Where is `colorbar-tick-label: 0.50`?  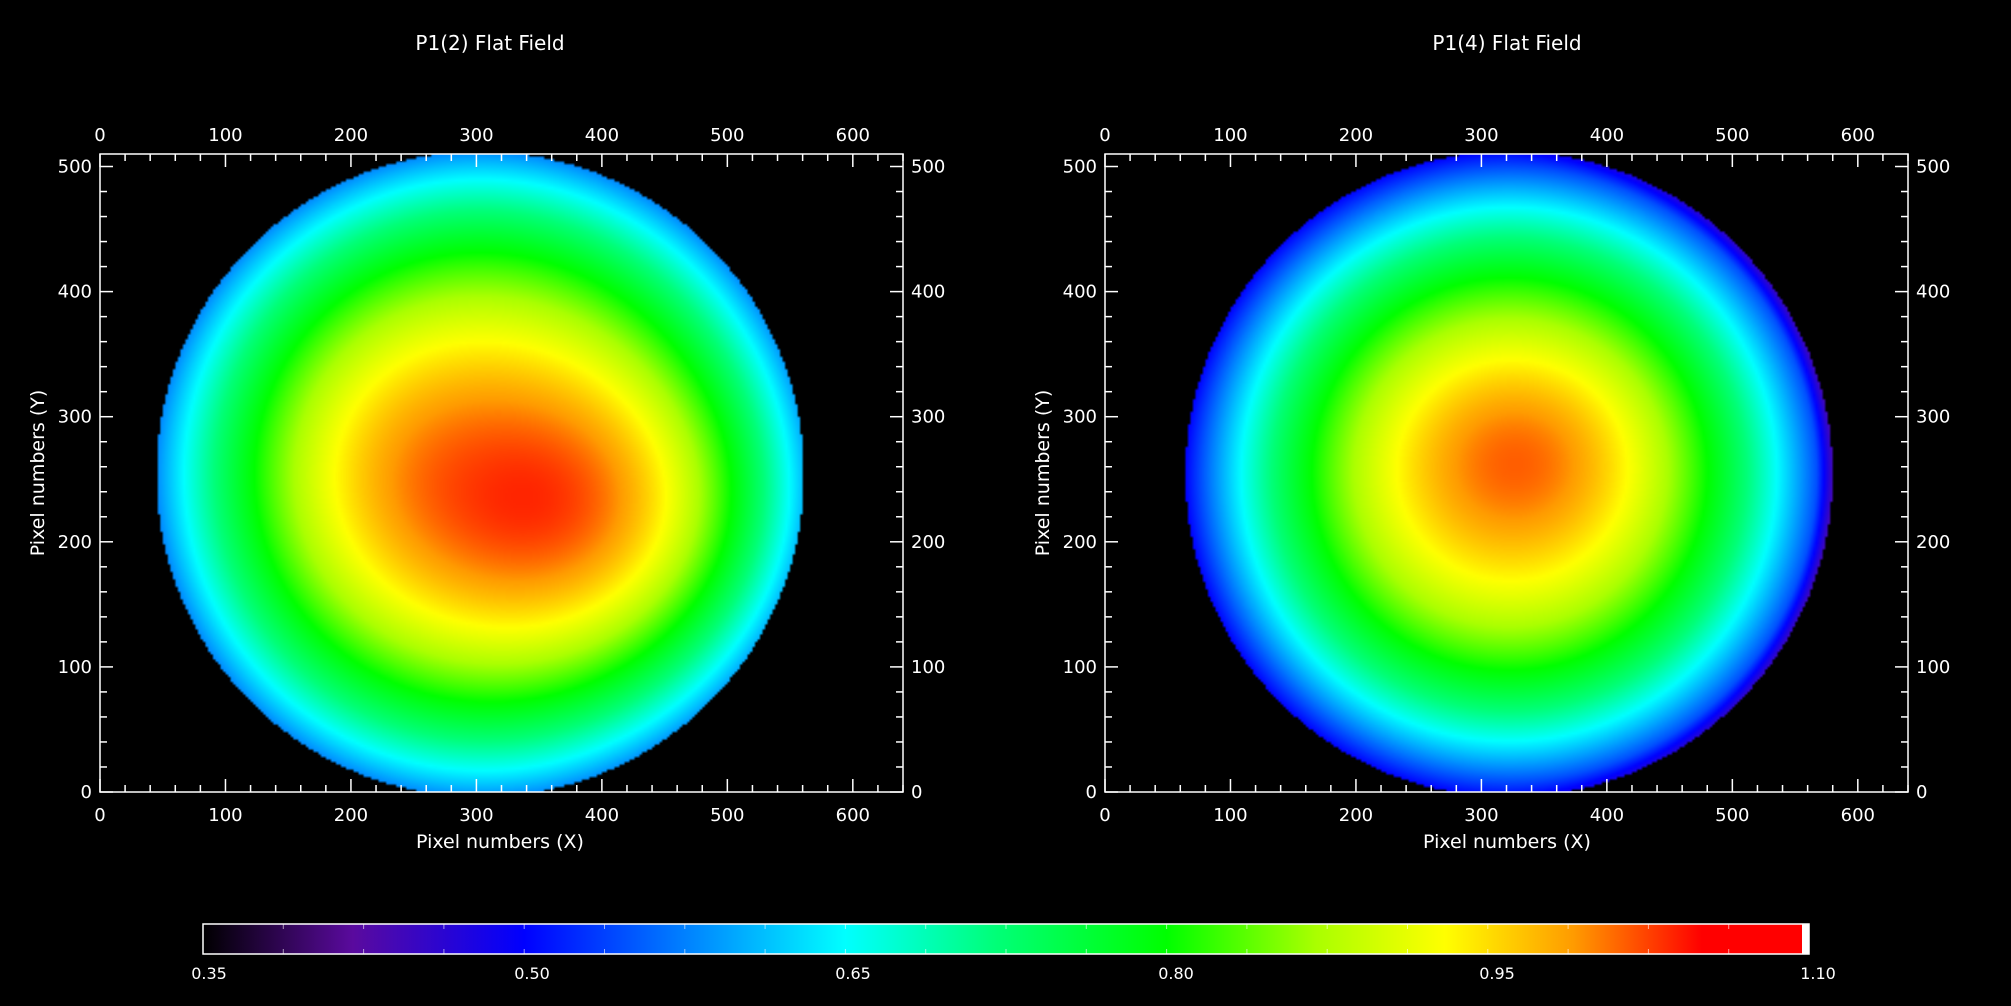 colorbar-tick-label: 0.50 is located at coordinates (532, 973).